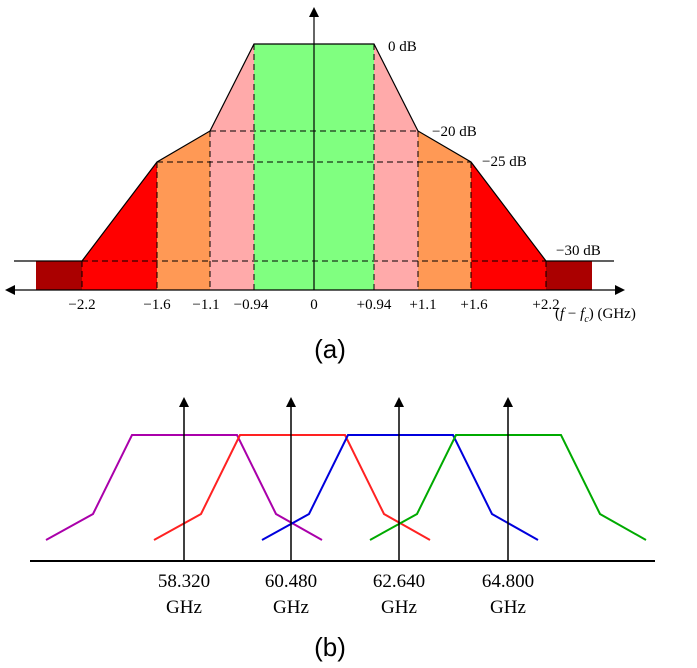 The image size is (697, 668). Describe the element at coordinates (81, 305) in the screenshot. I see `tick-label: −2.2` at that location.